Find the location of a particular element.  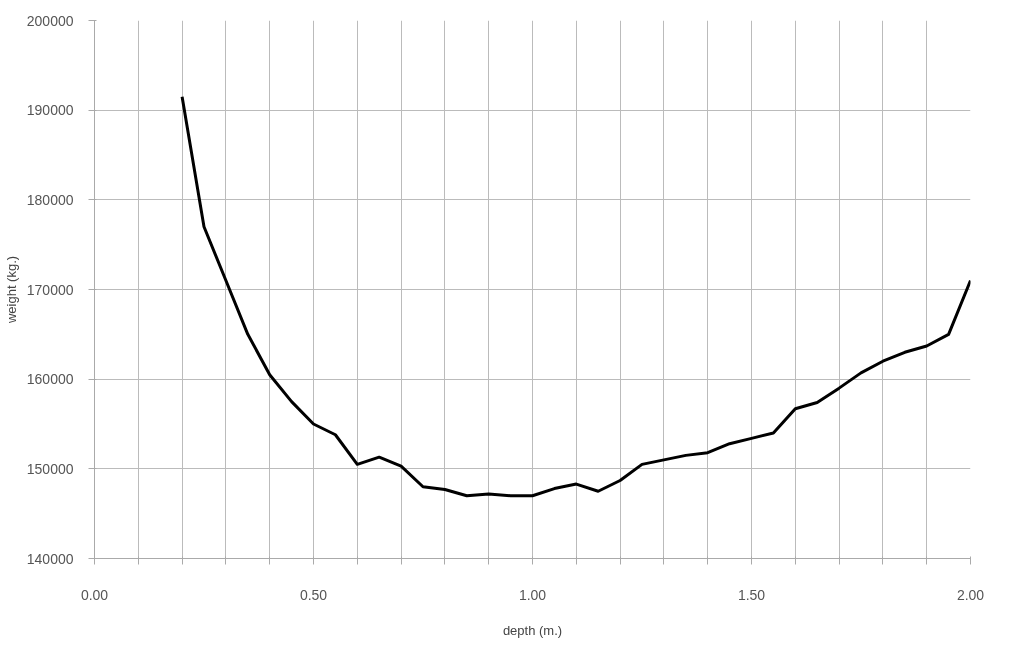

x-tick-label: 0.00 is located at coordinates (94, 594).